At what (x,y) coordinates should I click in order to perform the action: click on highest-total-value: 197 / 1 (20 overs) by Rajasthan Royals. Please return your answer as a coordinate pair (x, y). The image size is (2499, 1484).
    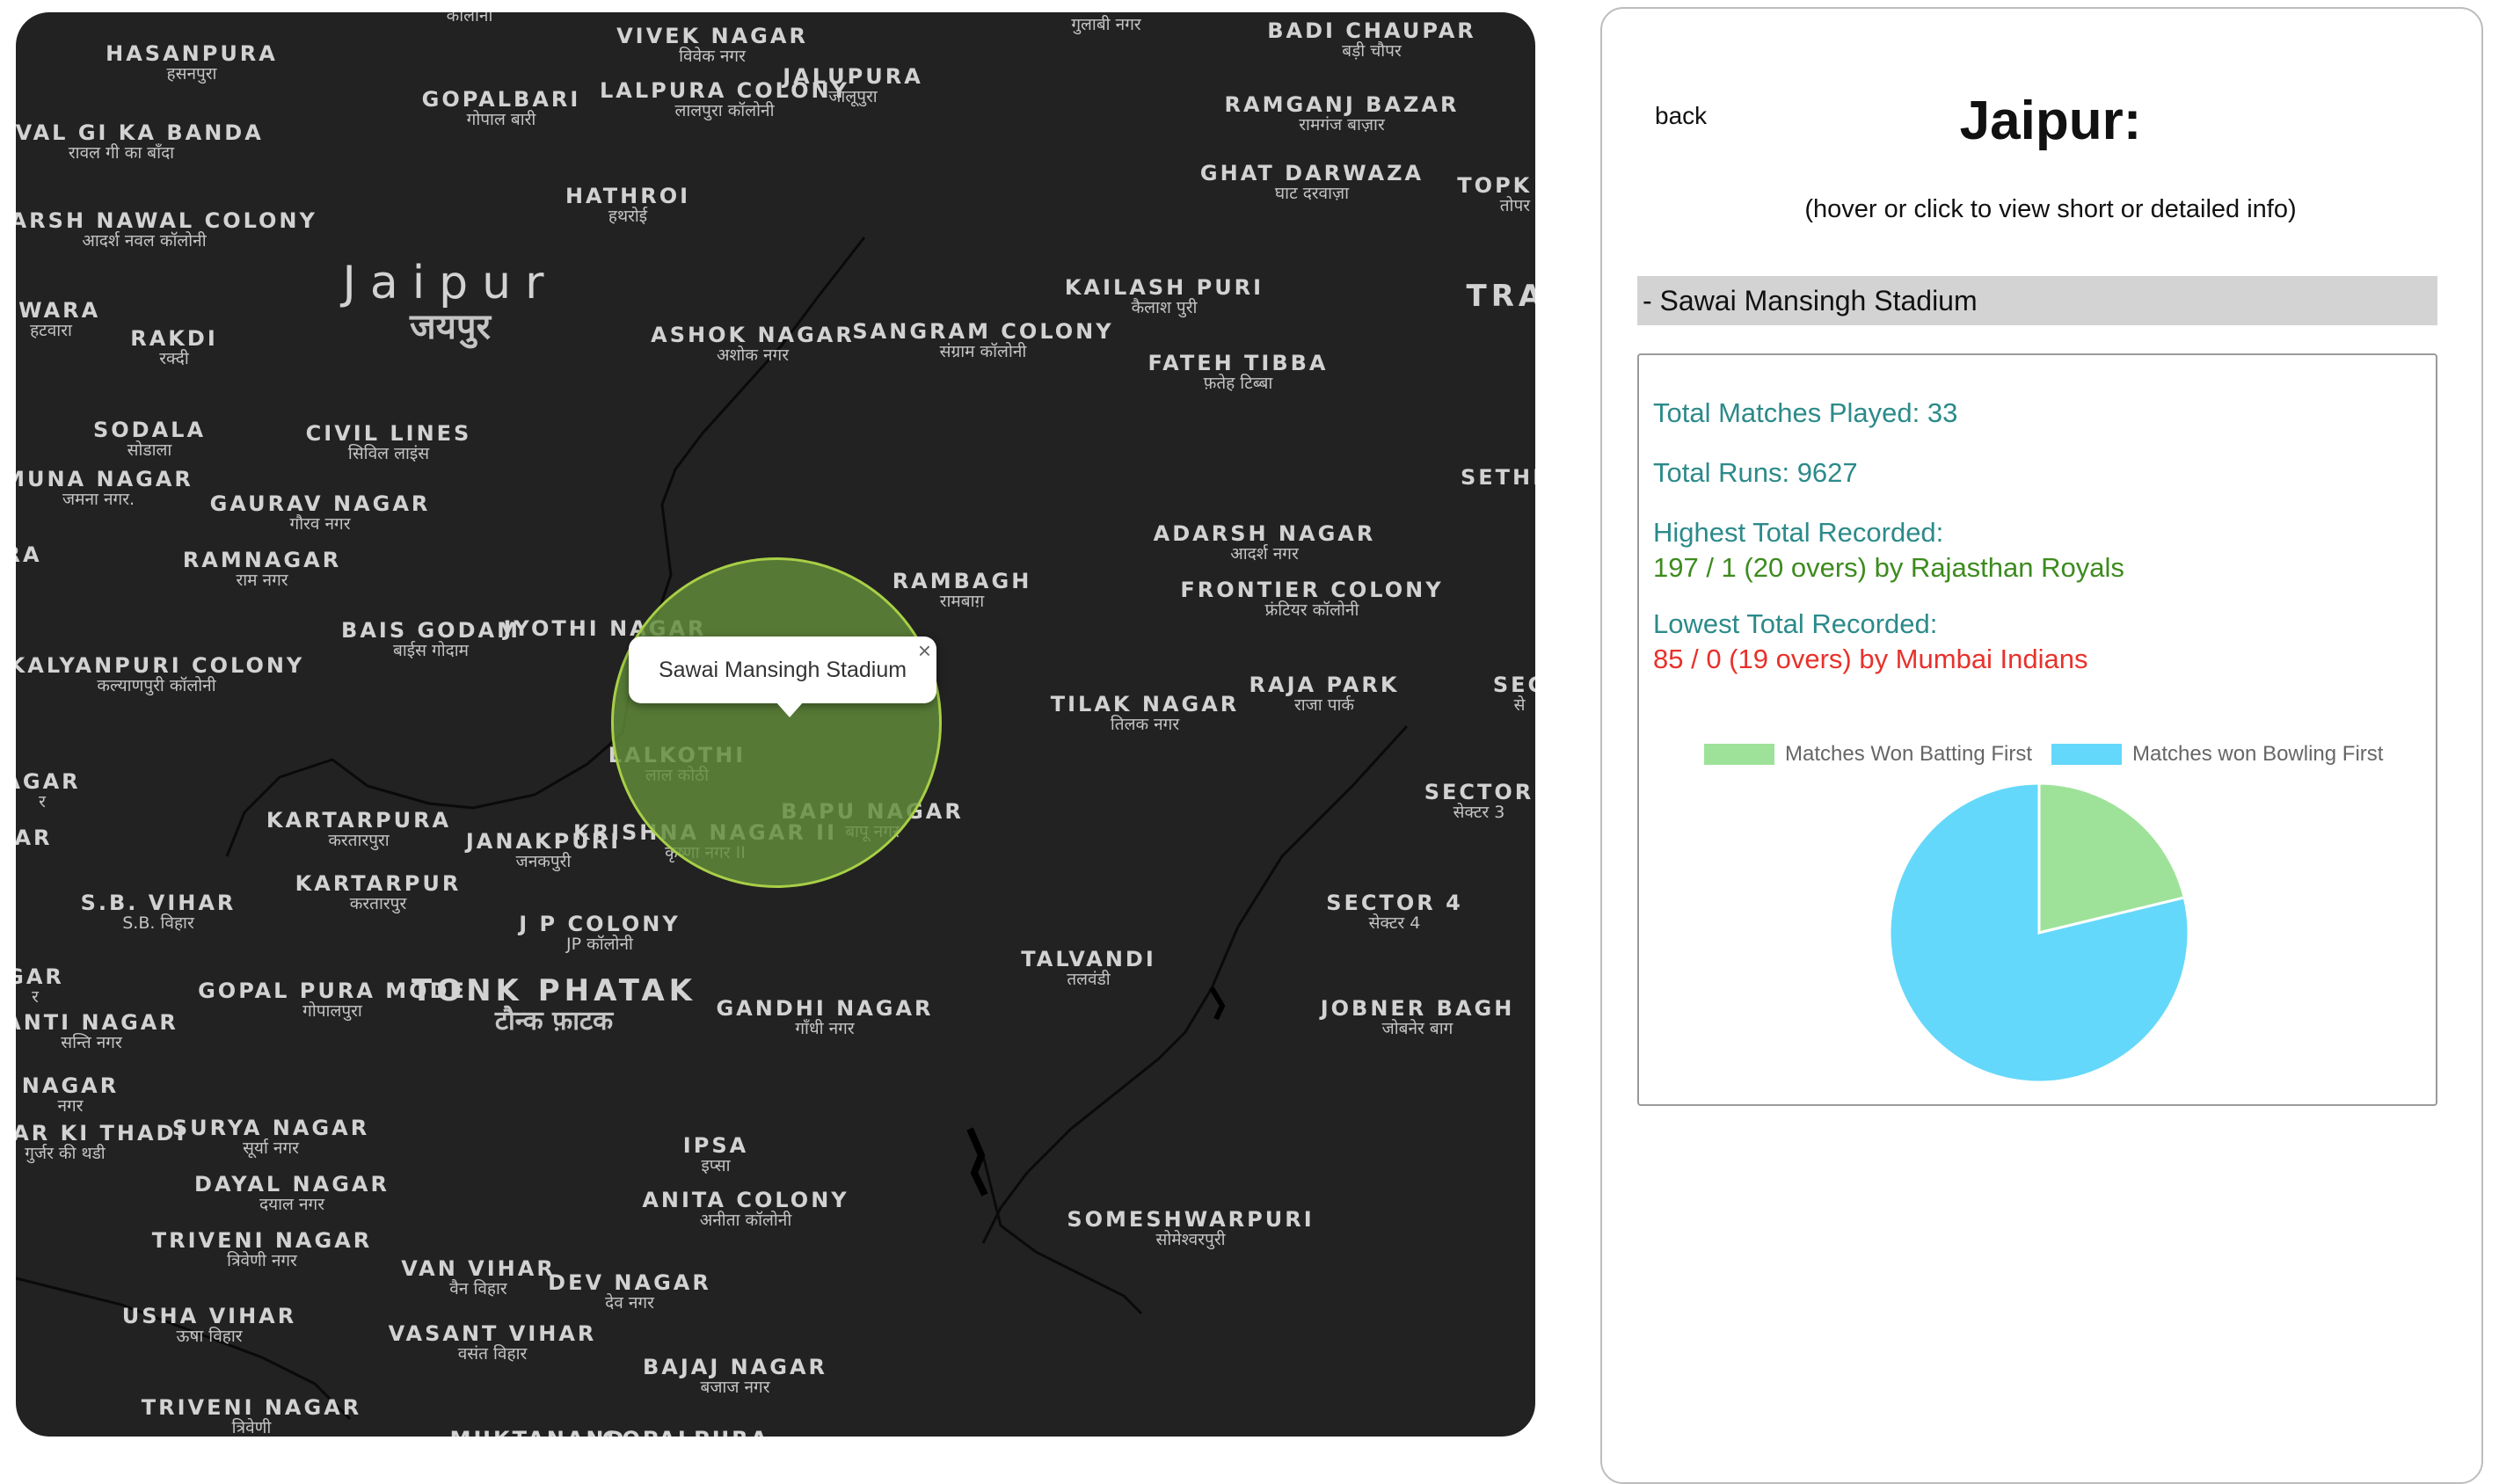
    Looking at the image, I should click on (1888, 567).